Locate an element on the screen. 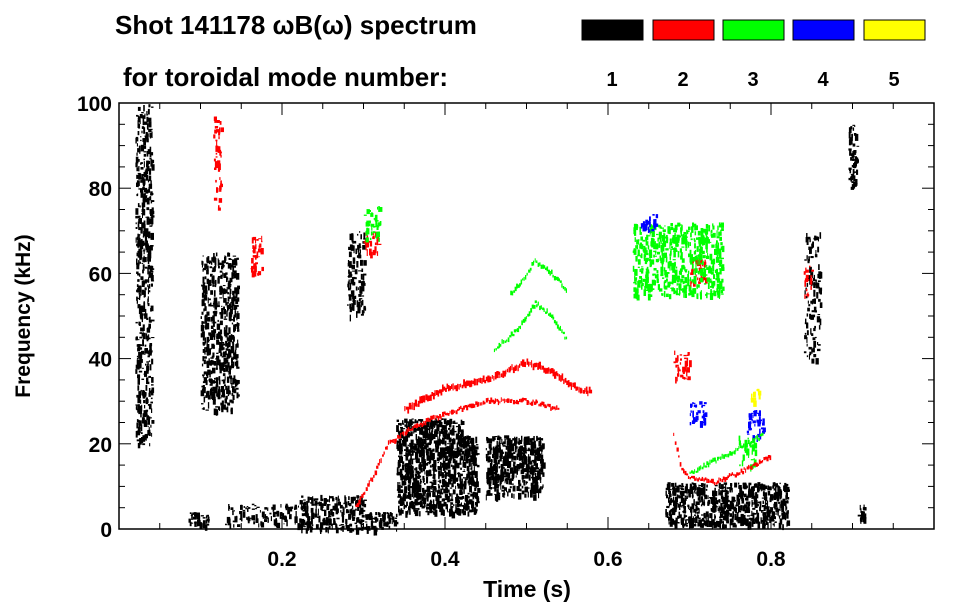 The width and height of the screenshot is (963, 615). y-axis-label: Frequency (kHz) is located at coordinates (23, 315).